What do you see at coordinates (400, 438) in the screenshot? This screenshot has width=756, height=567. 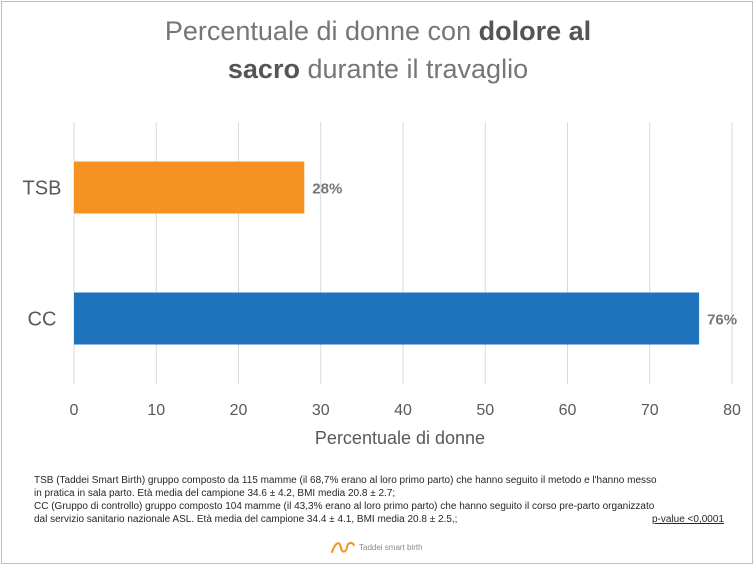 I see `x-axis-label: Percentuale di donne` at bounding box center [400, 438].